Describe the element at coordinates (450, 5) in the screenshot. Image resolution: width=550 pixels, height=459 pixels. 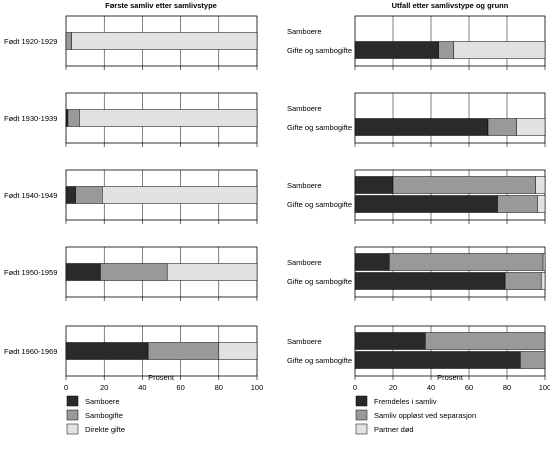
I see `right-chart-title: Utfall etter samlivstype og grunn` at that location.